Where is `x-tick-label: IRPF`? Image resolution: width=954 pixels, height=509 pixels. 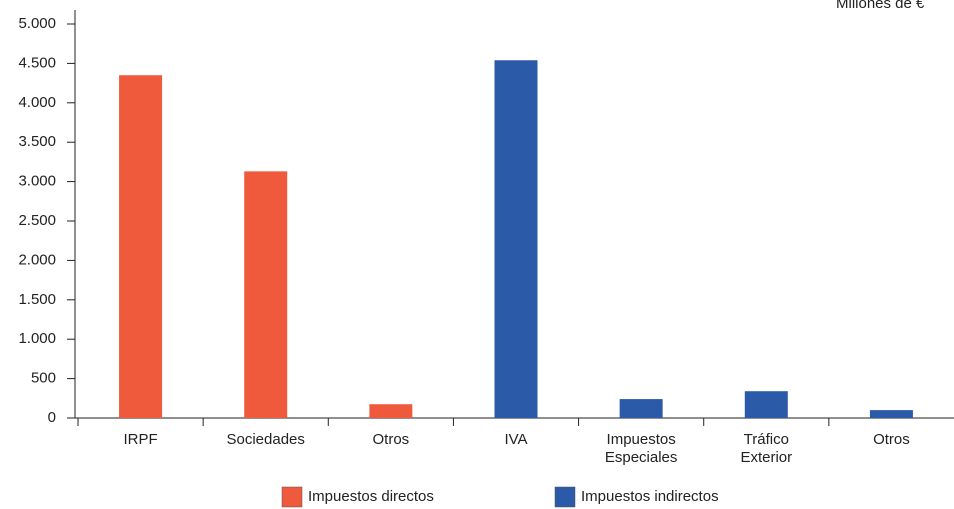 x-tick-label: IRPF is located at coordinates (140, 439).